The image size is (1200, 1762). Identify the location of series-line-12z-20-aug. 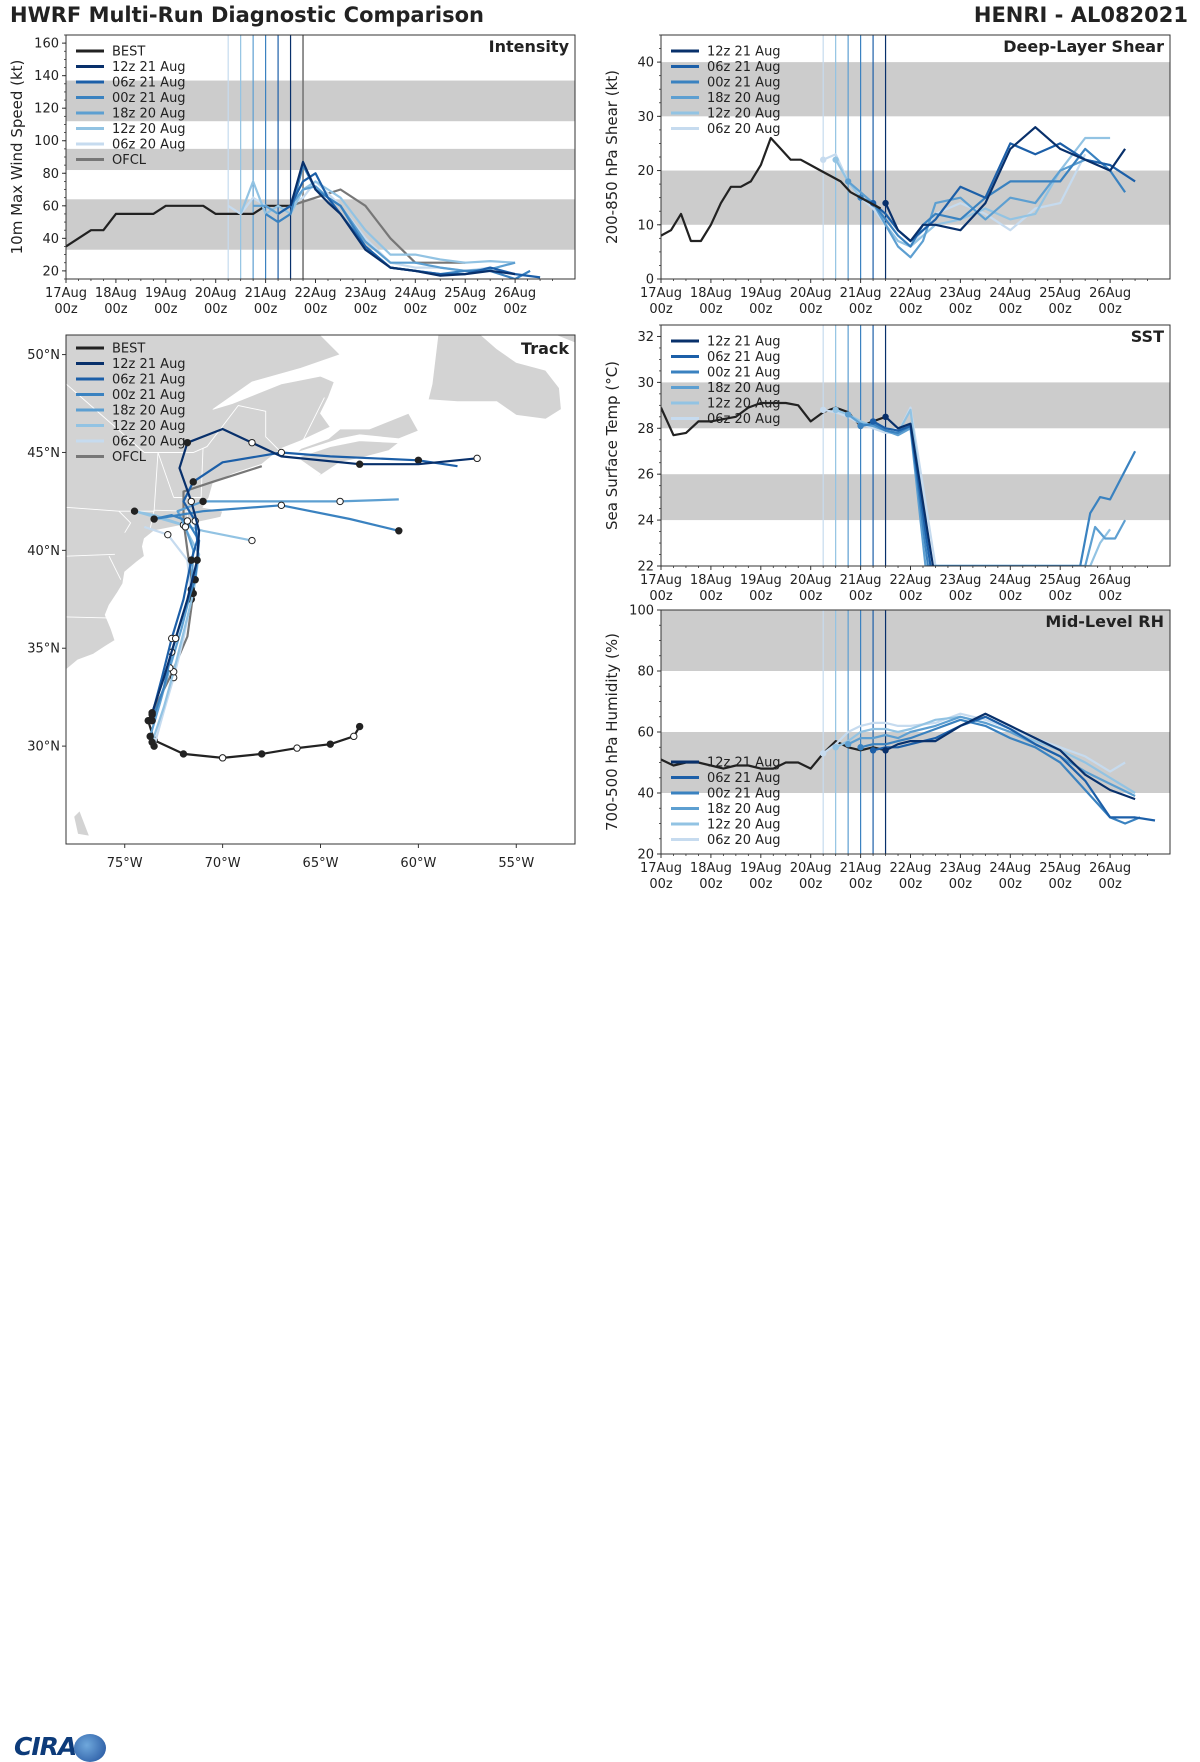
(985, 754).